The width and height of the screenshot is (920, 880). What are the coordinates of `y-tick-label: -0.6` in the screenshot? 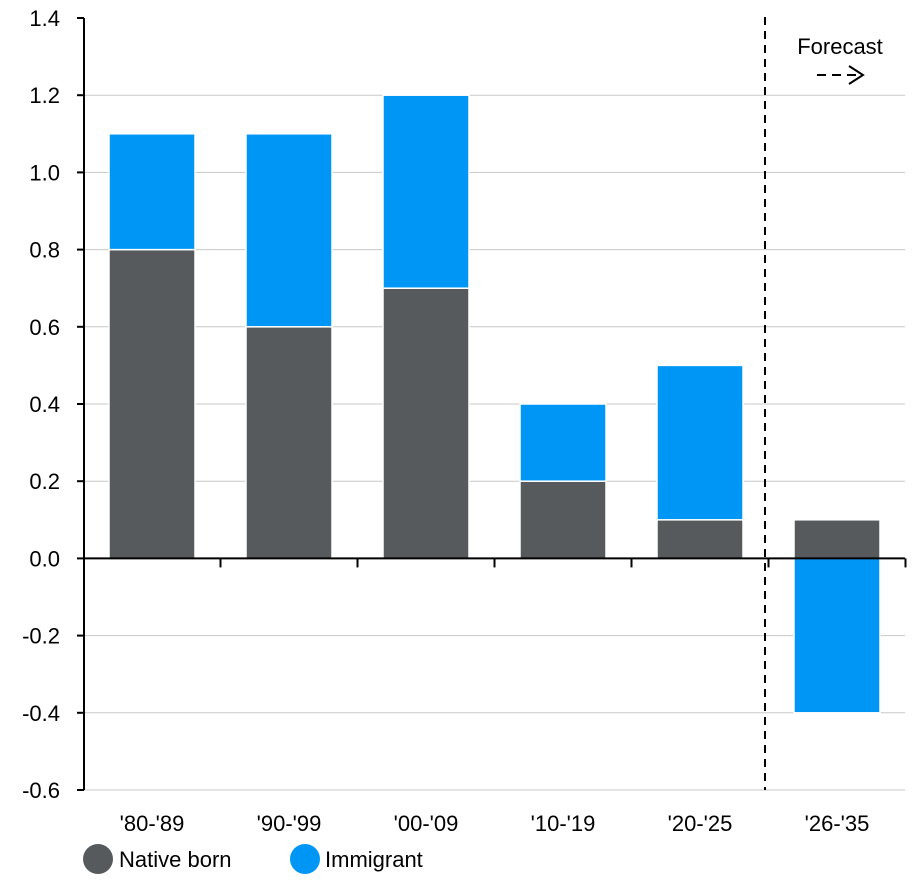 It's located at (41, 790).